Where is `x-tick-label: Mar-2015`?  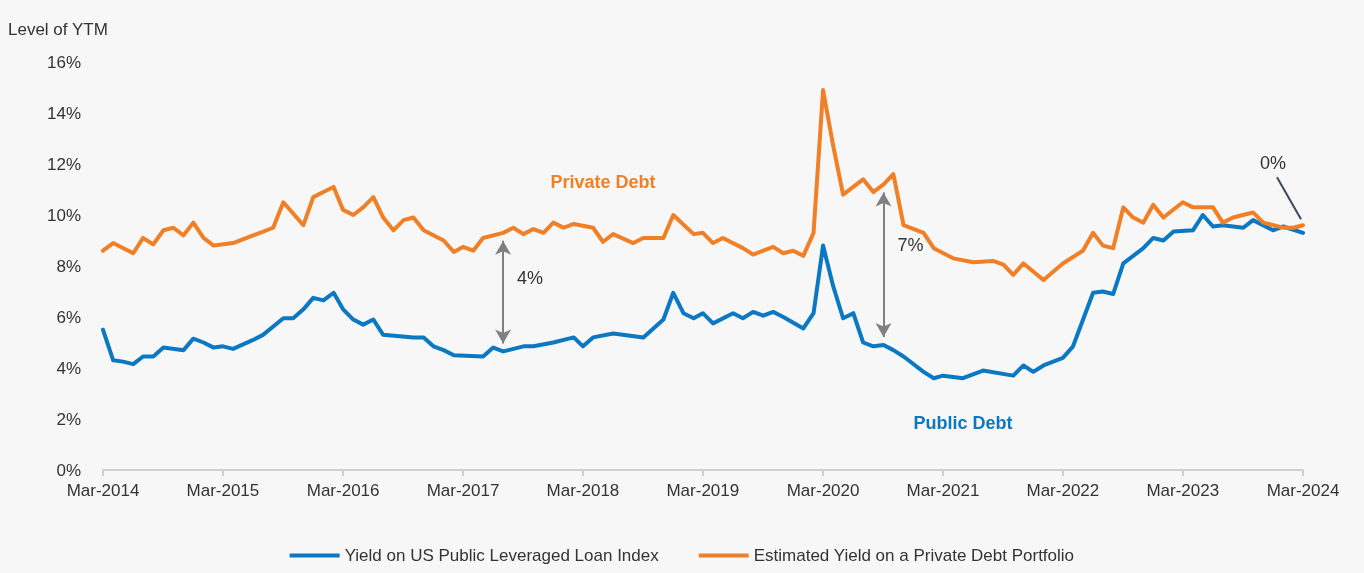
x-tick-label: Mar-2015 is located at coordinates (223, 490).